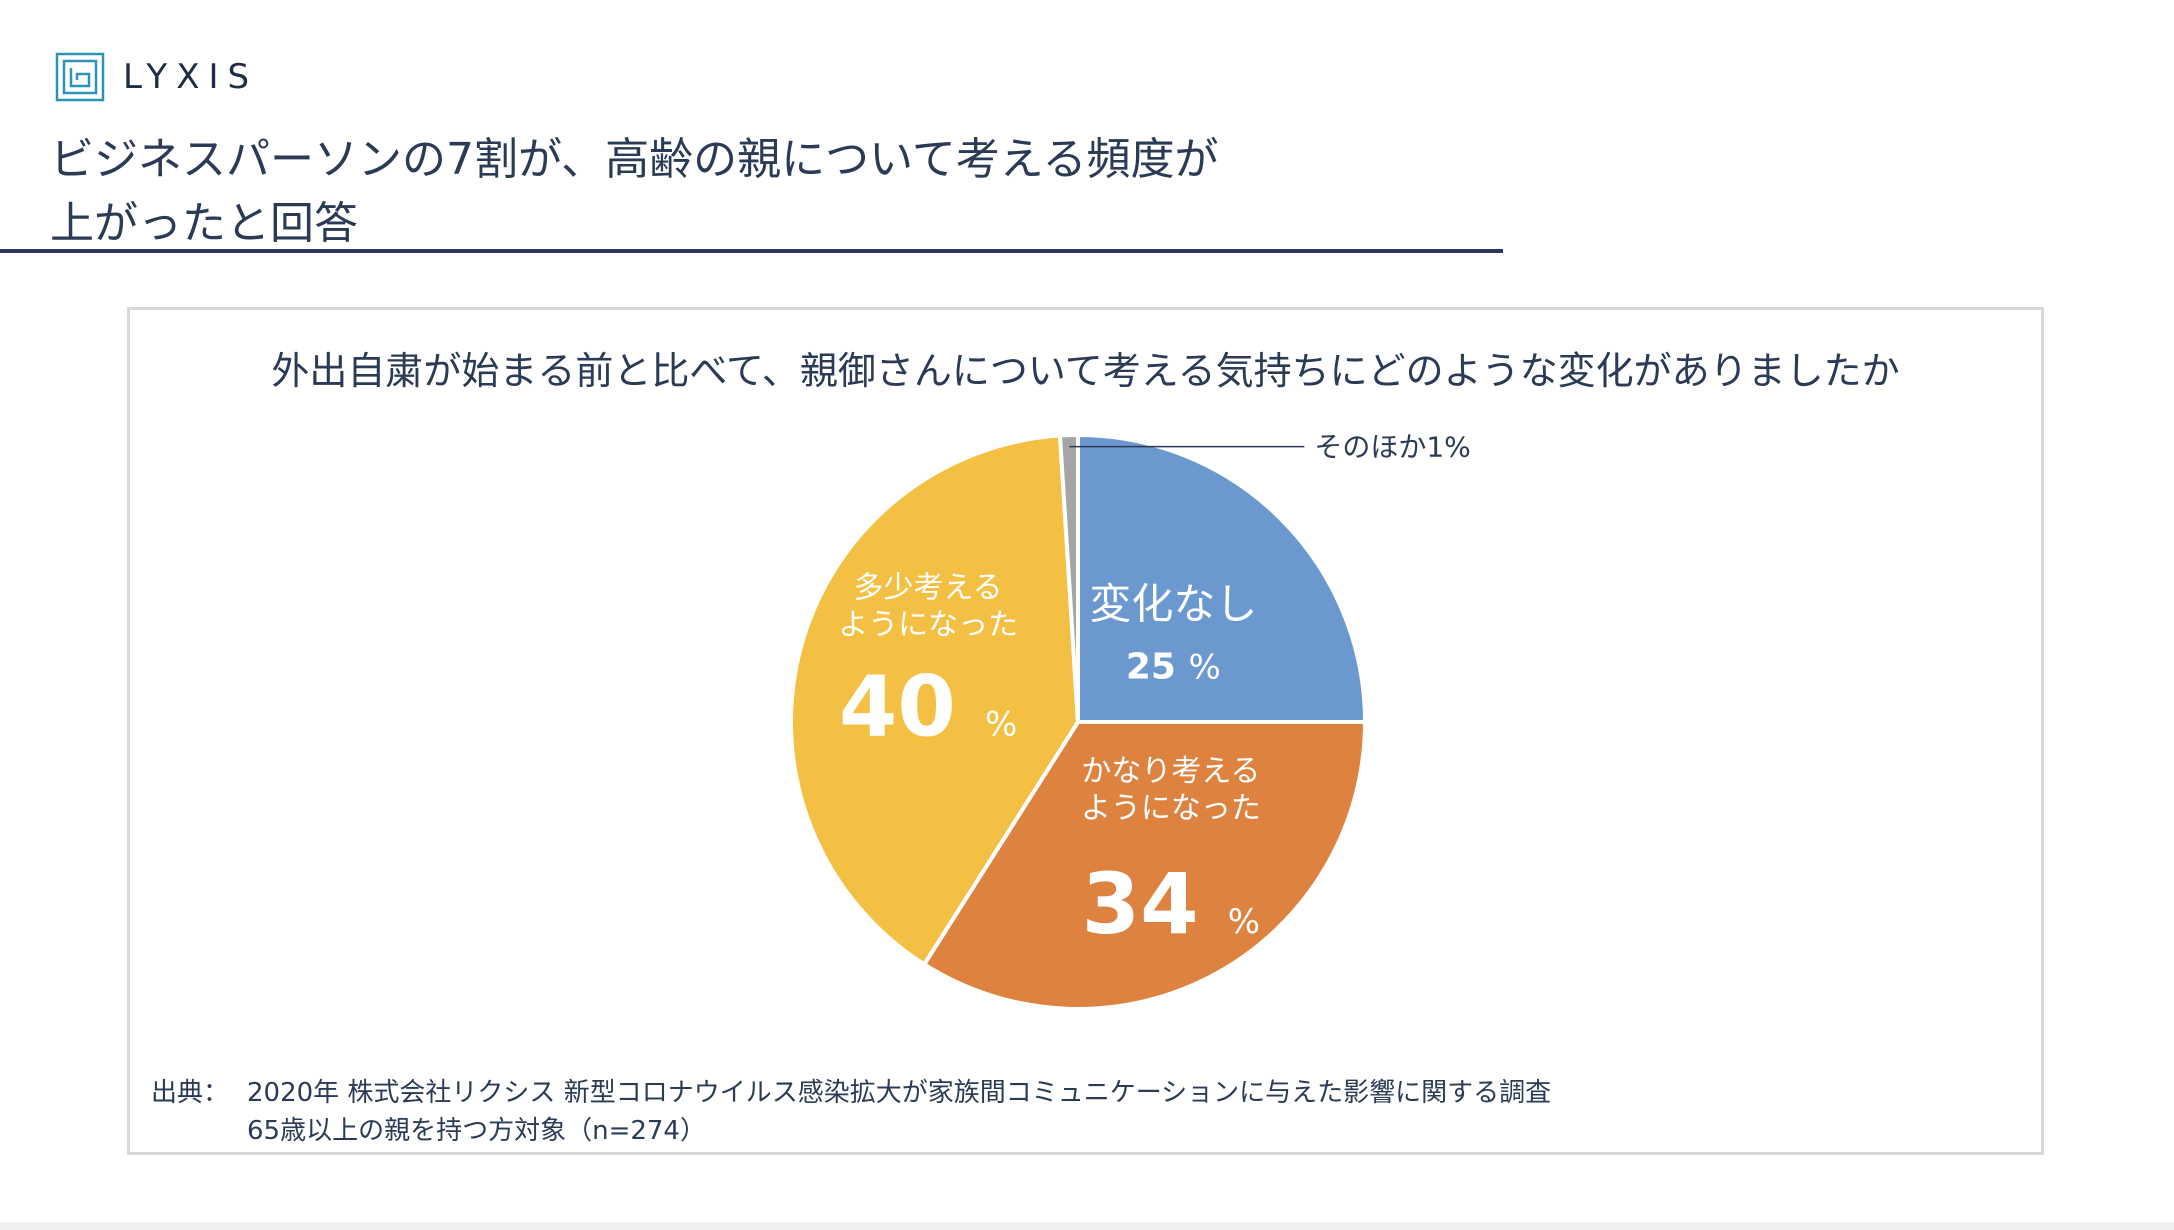  What do you see at coordinates (634, 159) in the screenshot?
I see `page-title-line1: ビジネスパーソンの7割が、高齢の親について考える頻度が` at bounding box center [634, 159].